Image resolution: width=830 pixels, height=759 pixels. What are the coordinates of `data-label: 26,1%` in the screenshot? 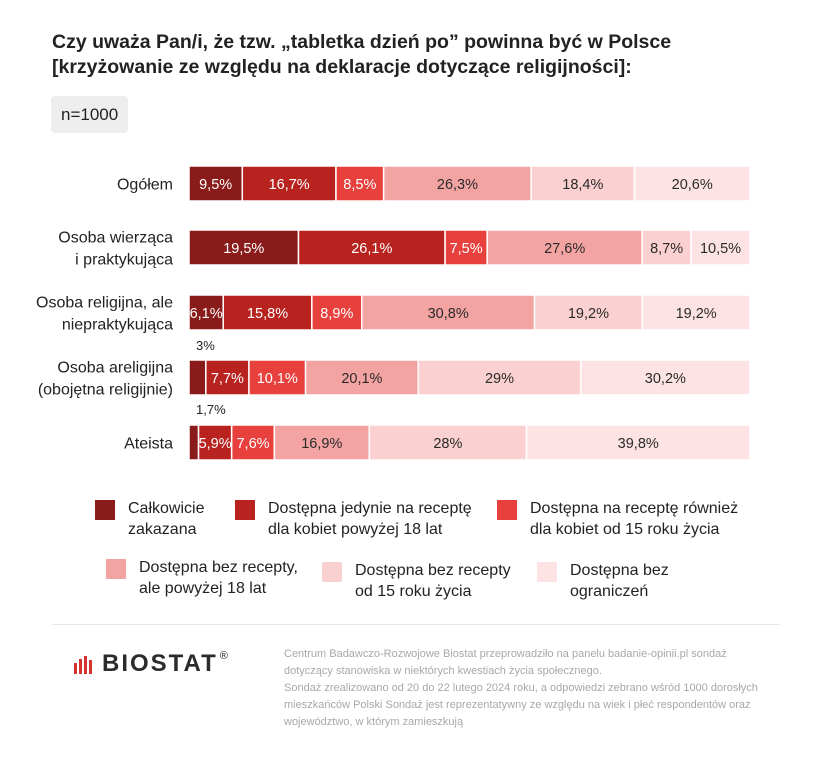 It's located at (371, 249).